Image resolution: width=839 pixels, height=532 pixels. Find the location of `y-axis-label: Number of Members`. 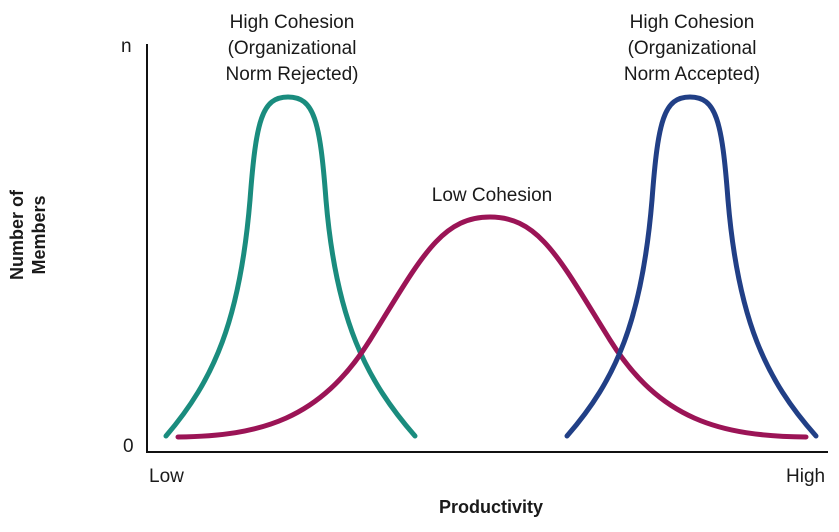

y-axis-label: Number of Members is located at coordinates (28, 235).